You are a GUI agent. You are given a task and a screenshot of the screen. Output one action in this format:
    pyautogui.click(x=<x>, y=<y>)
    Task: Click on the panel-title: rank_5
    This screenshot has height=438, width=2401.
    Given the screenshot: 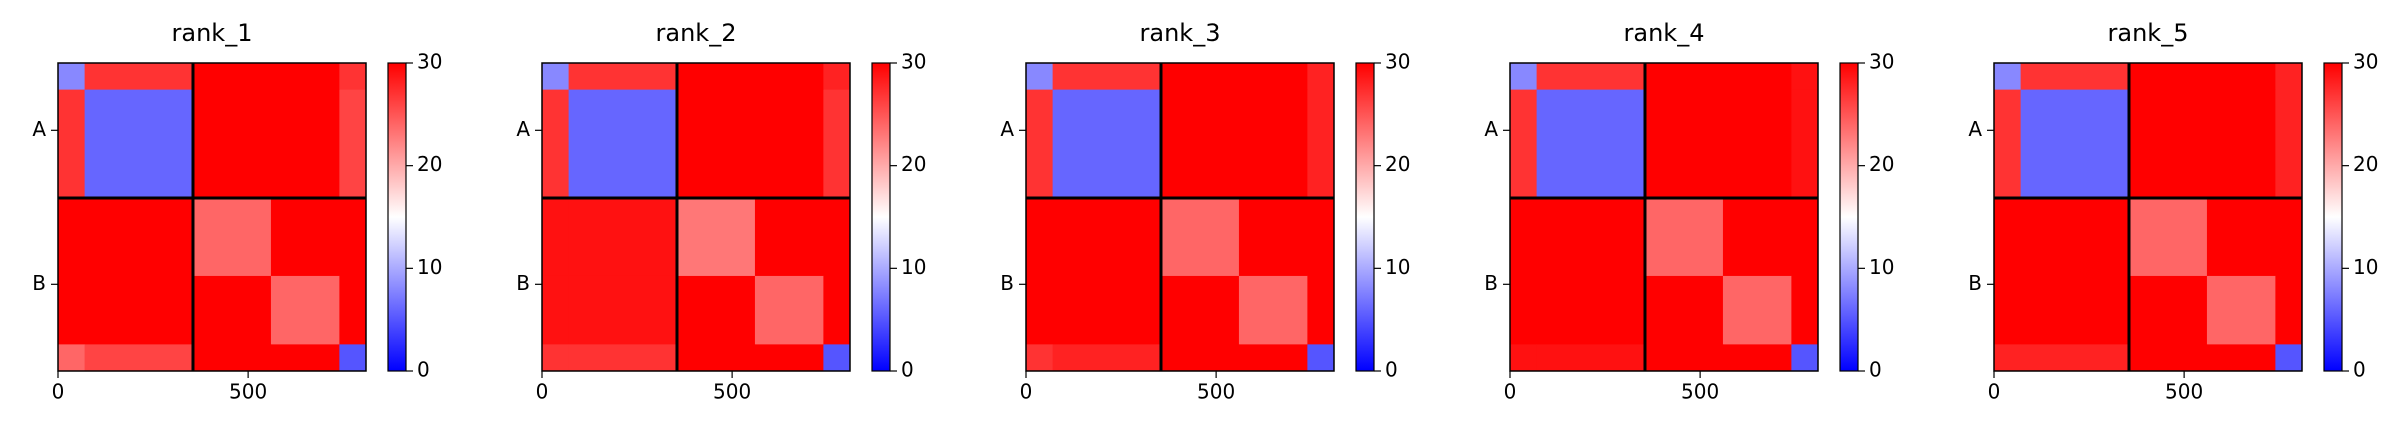 What is the action you would take?
    pyautogui.click(x=2148, y=33)
    